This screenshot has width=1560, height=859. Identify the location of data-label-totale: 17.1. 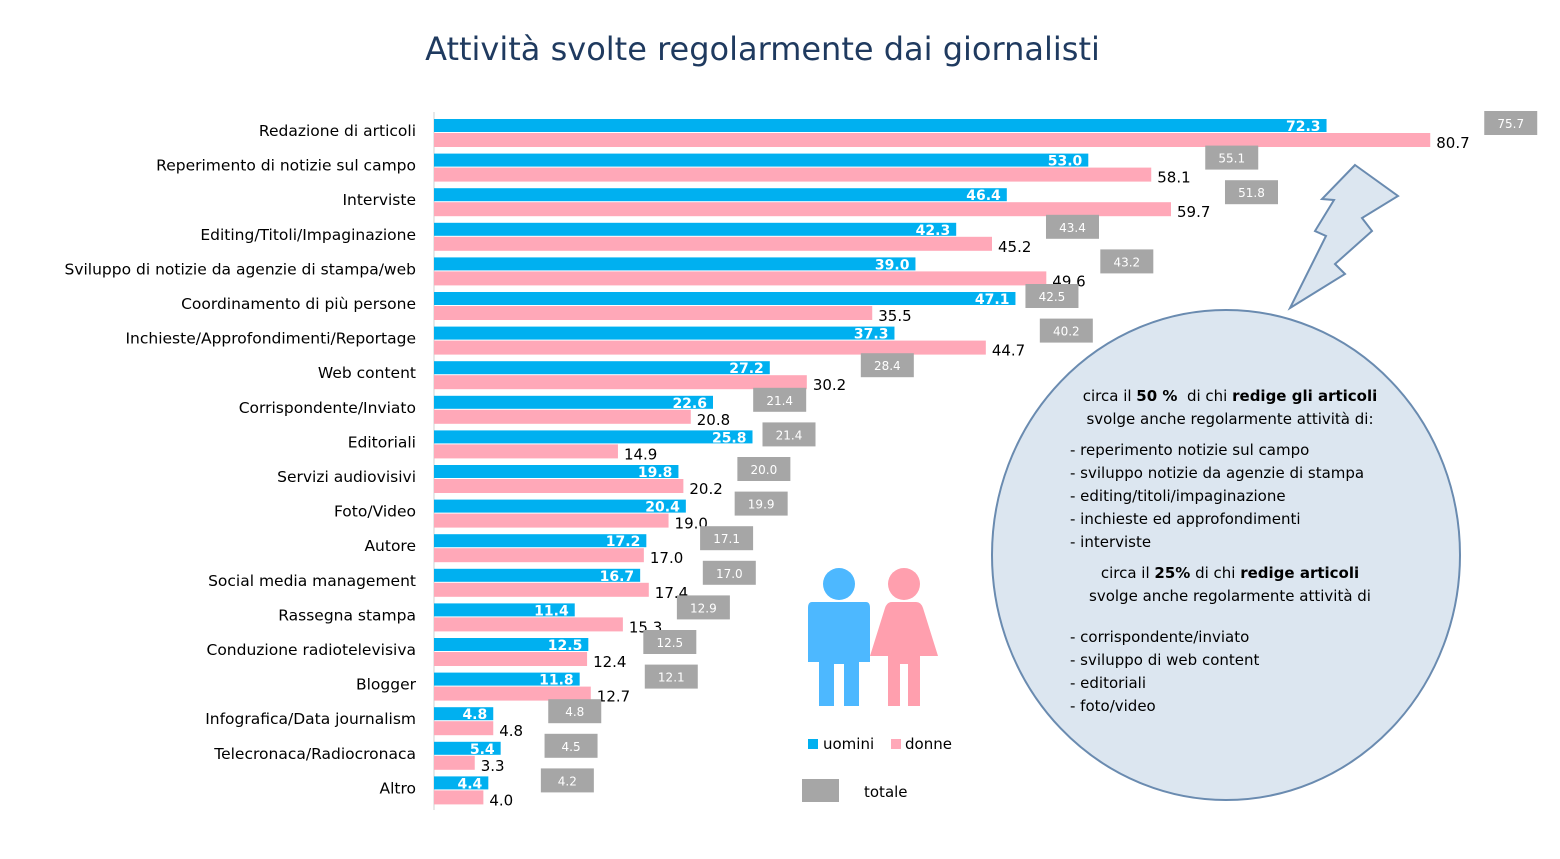
(726, 539).